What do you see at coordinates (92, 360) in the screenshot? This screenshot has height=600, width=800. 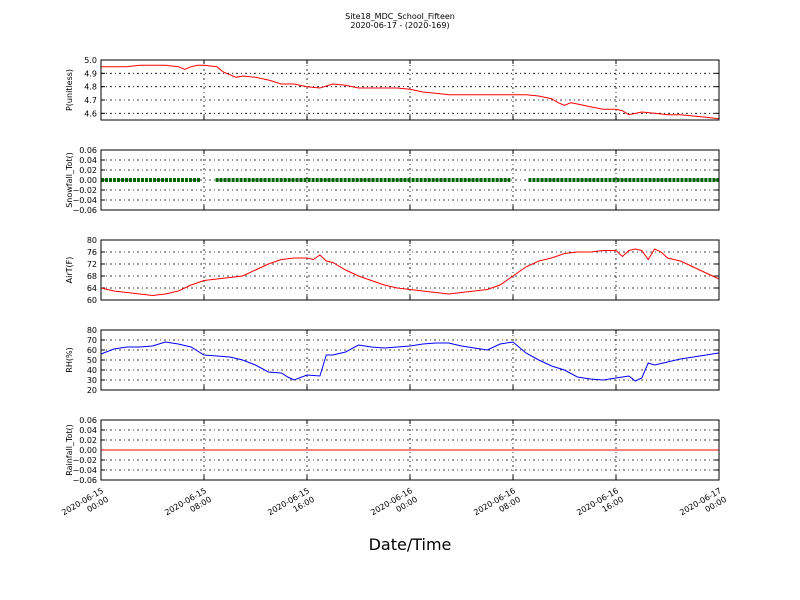 I see `y-tick-label: 50` at bounding box center [92, 360].